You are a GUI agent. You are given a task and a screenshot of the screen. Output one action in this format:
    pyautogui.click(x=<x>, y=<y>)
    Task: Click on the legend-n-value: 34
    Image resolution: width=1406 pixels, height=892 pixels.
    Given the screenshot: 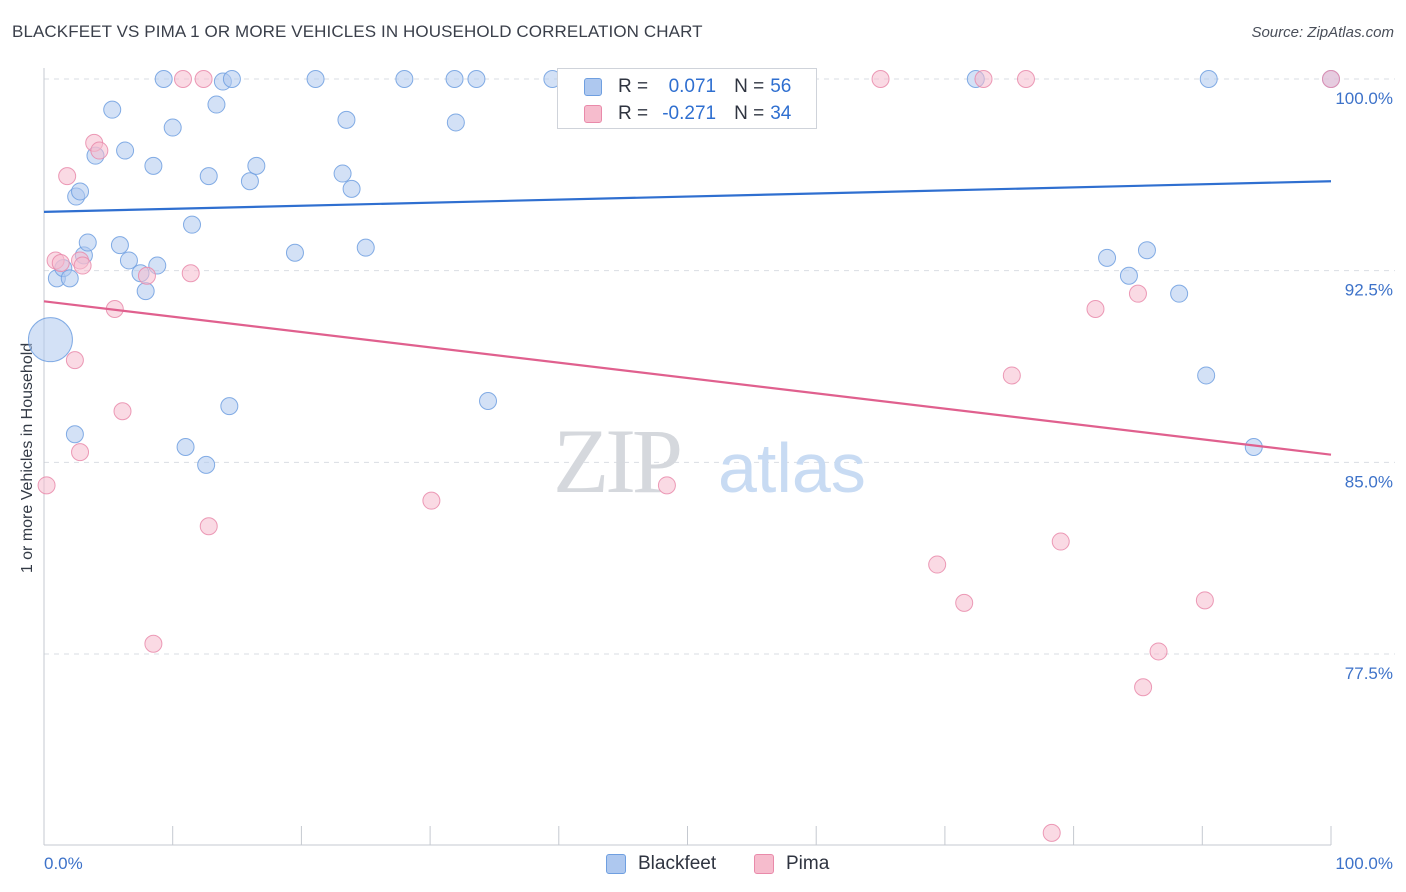 What is the action you would take?
    pyautogui.click(x=781, y=113)
    